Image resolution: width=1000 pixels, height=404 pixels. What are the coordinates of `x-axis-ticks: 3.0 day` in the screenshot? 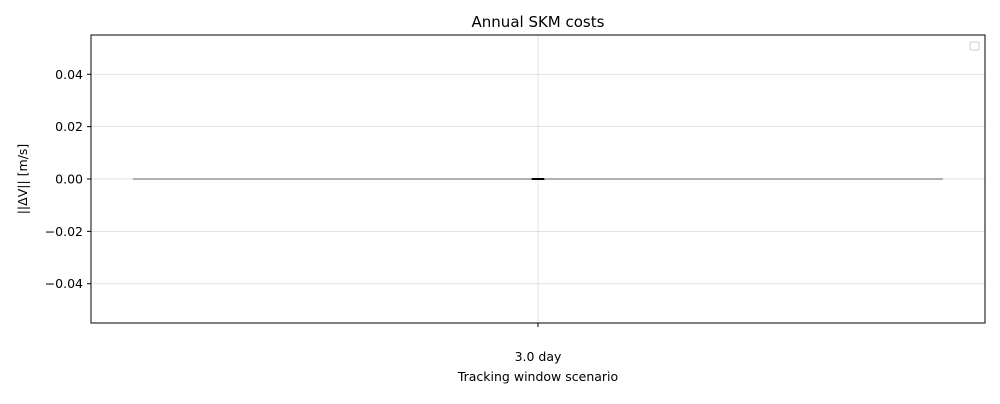 It's located at (538, 343).